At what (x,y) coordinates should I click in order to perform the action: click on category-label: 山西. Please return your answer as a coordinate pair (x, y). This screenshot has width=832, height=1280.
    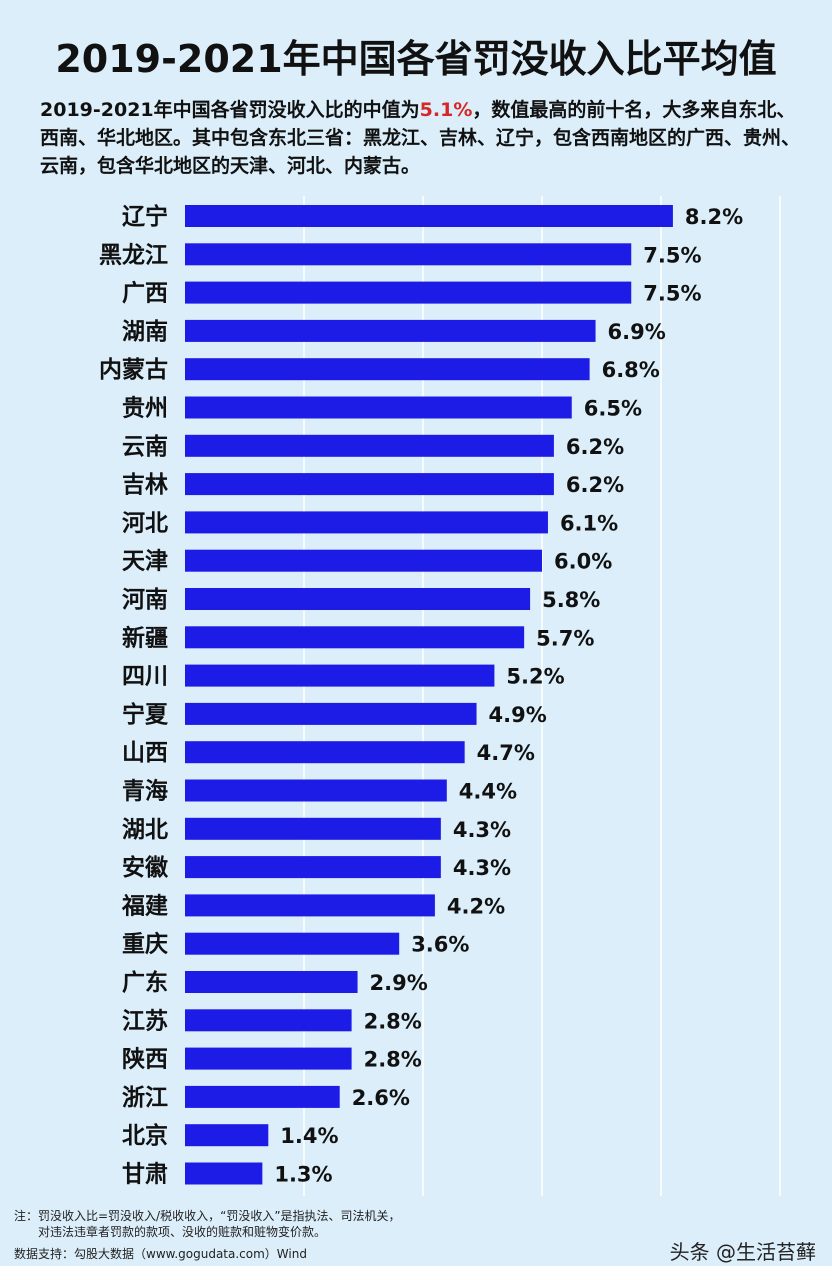
    Looking at the image, I should click on (145, 753).